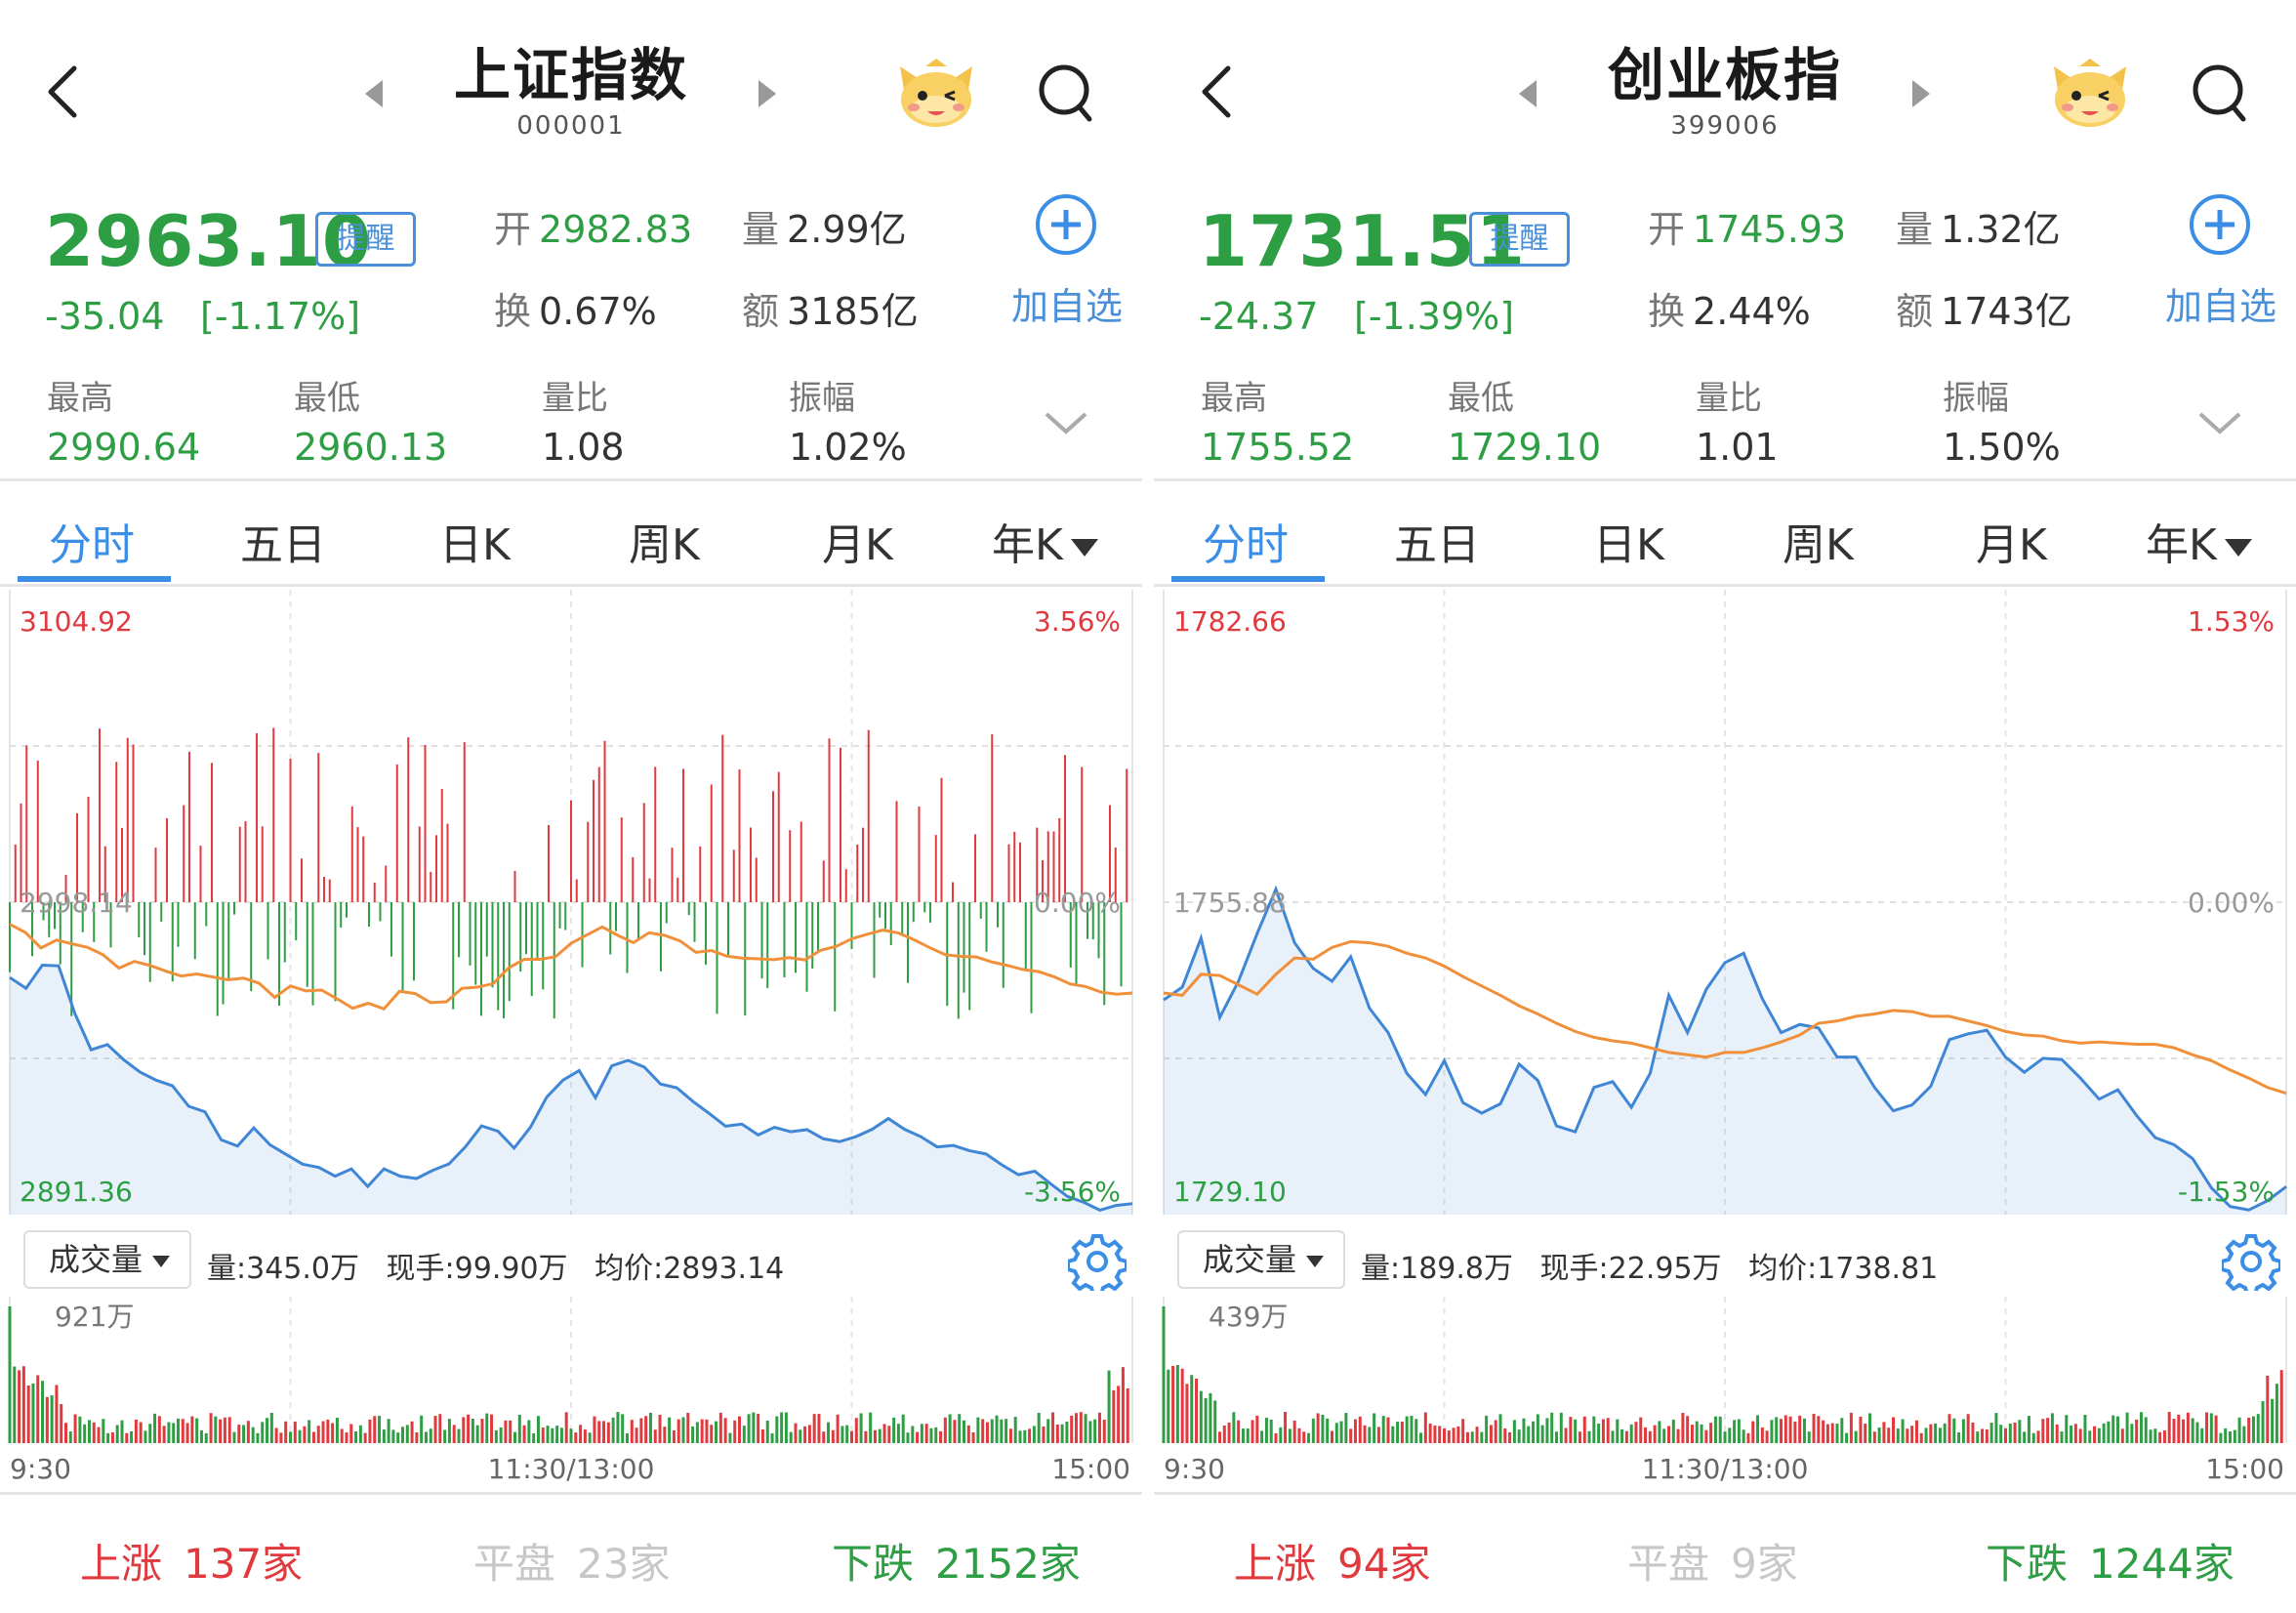 The height and width of the screenshot is (1613, 2296). What do you see at coordinates (1630, 1269) in the screenshot?
I see `volume-now: 现手:22.95万` at bounding box center [1630, 1269].